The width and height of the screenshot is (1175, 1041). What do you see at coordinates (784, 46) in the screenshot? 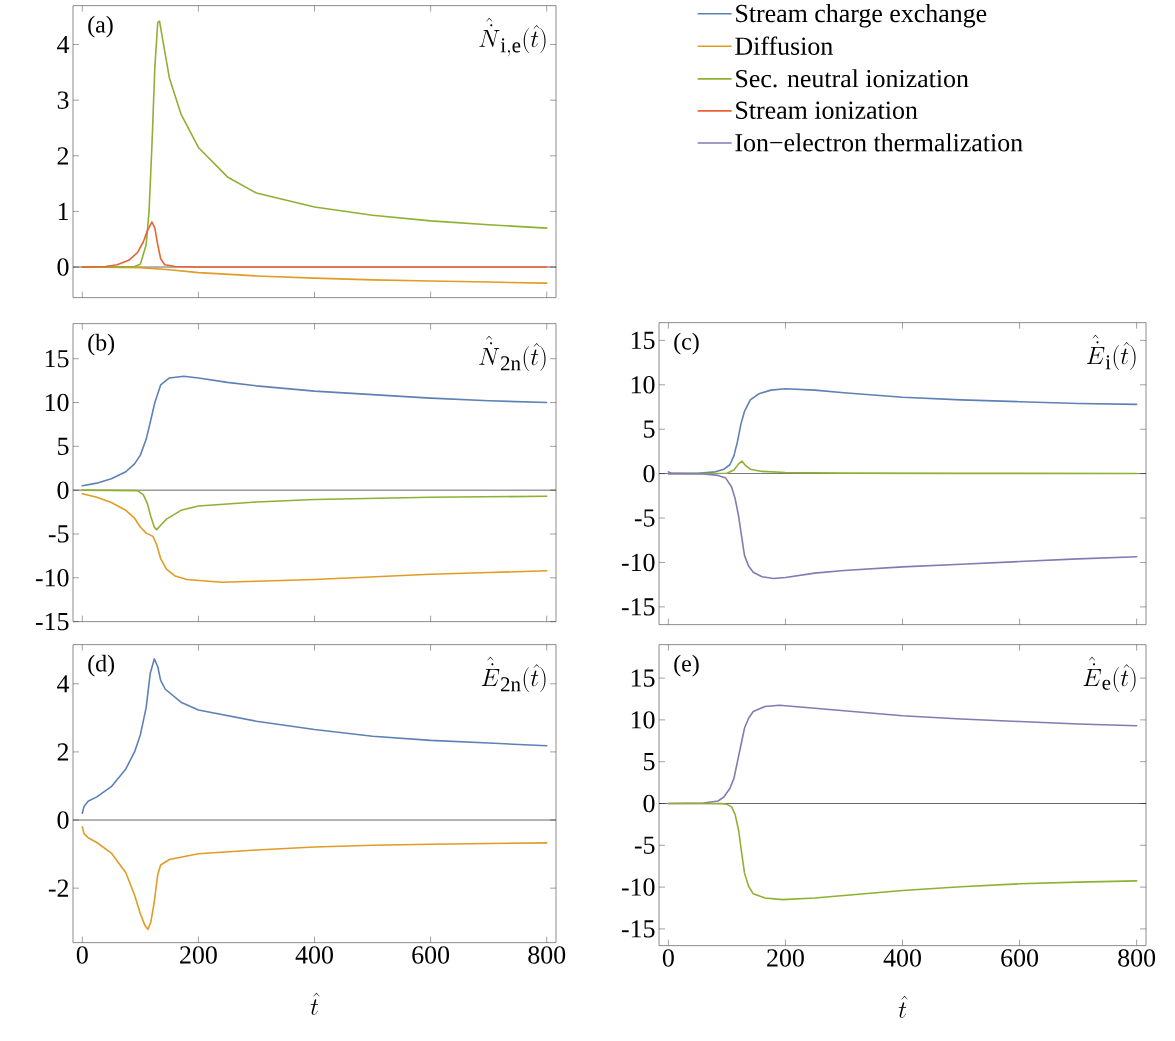
I see `legend-label: Diffusion` at bounding box center [784, 46].